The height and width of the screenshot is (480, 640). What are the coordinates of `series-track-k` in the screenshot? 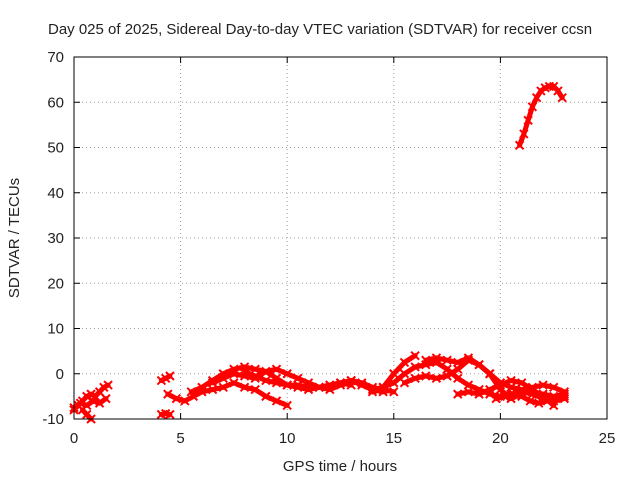 It's located at (399, 371).